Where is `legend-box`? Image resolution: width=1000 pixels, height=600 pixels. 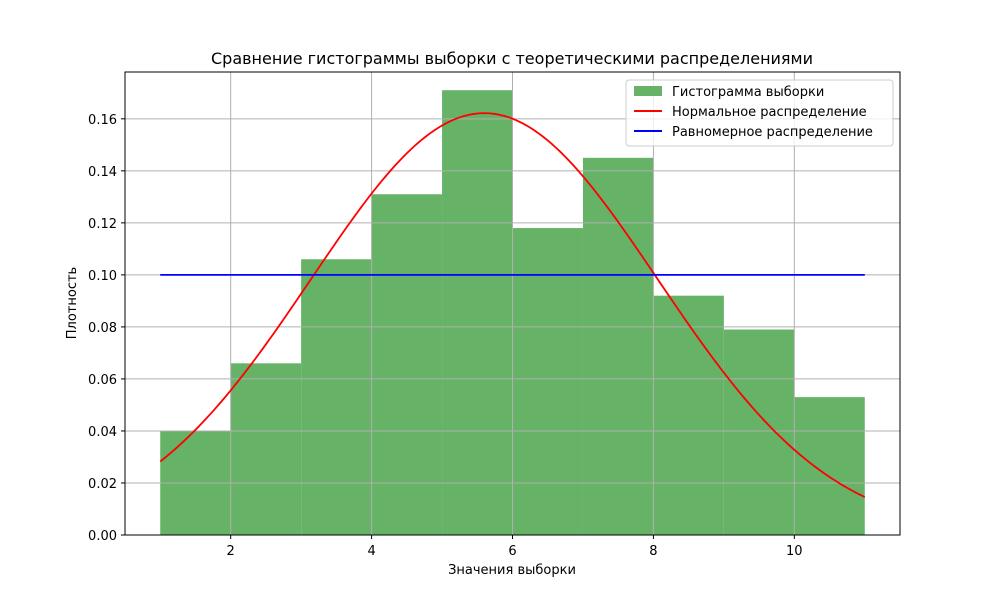 legend-box is located at coordinates (759, 113).